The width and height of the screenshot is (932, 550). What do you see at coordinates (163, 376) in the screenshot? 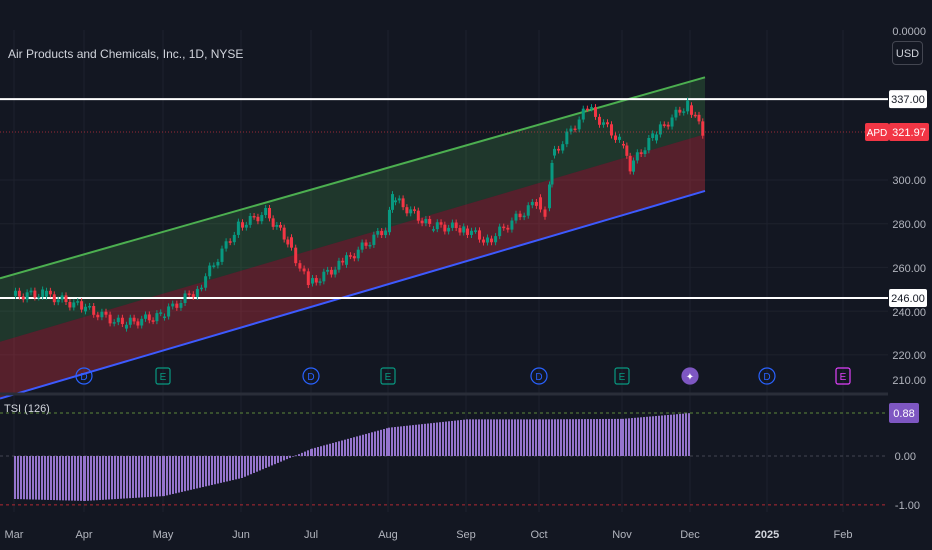
I see `event-marker-earnings` at bounding box center [163, 376].